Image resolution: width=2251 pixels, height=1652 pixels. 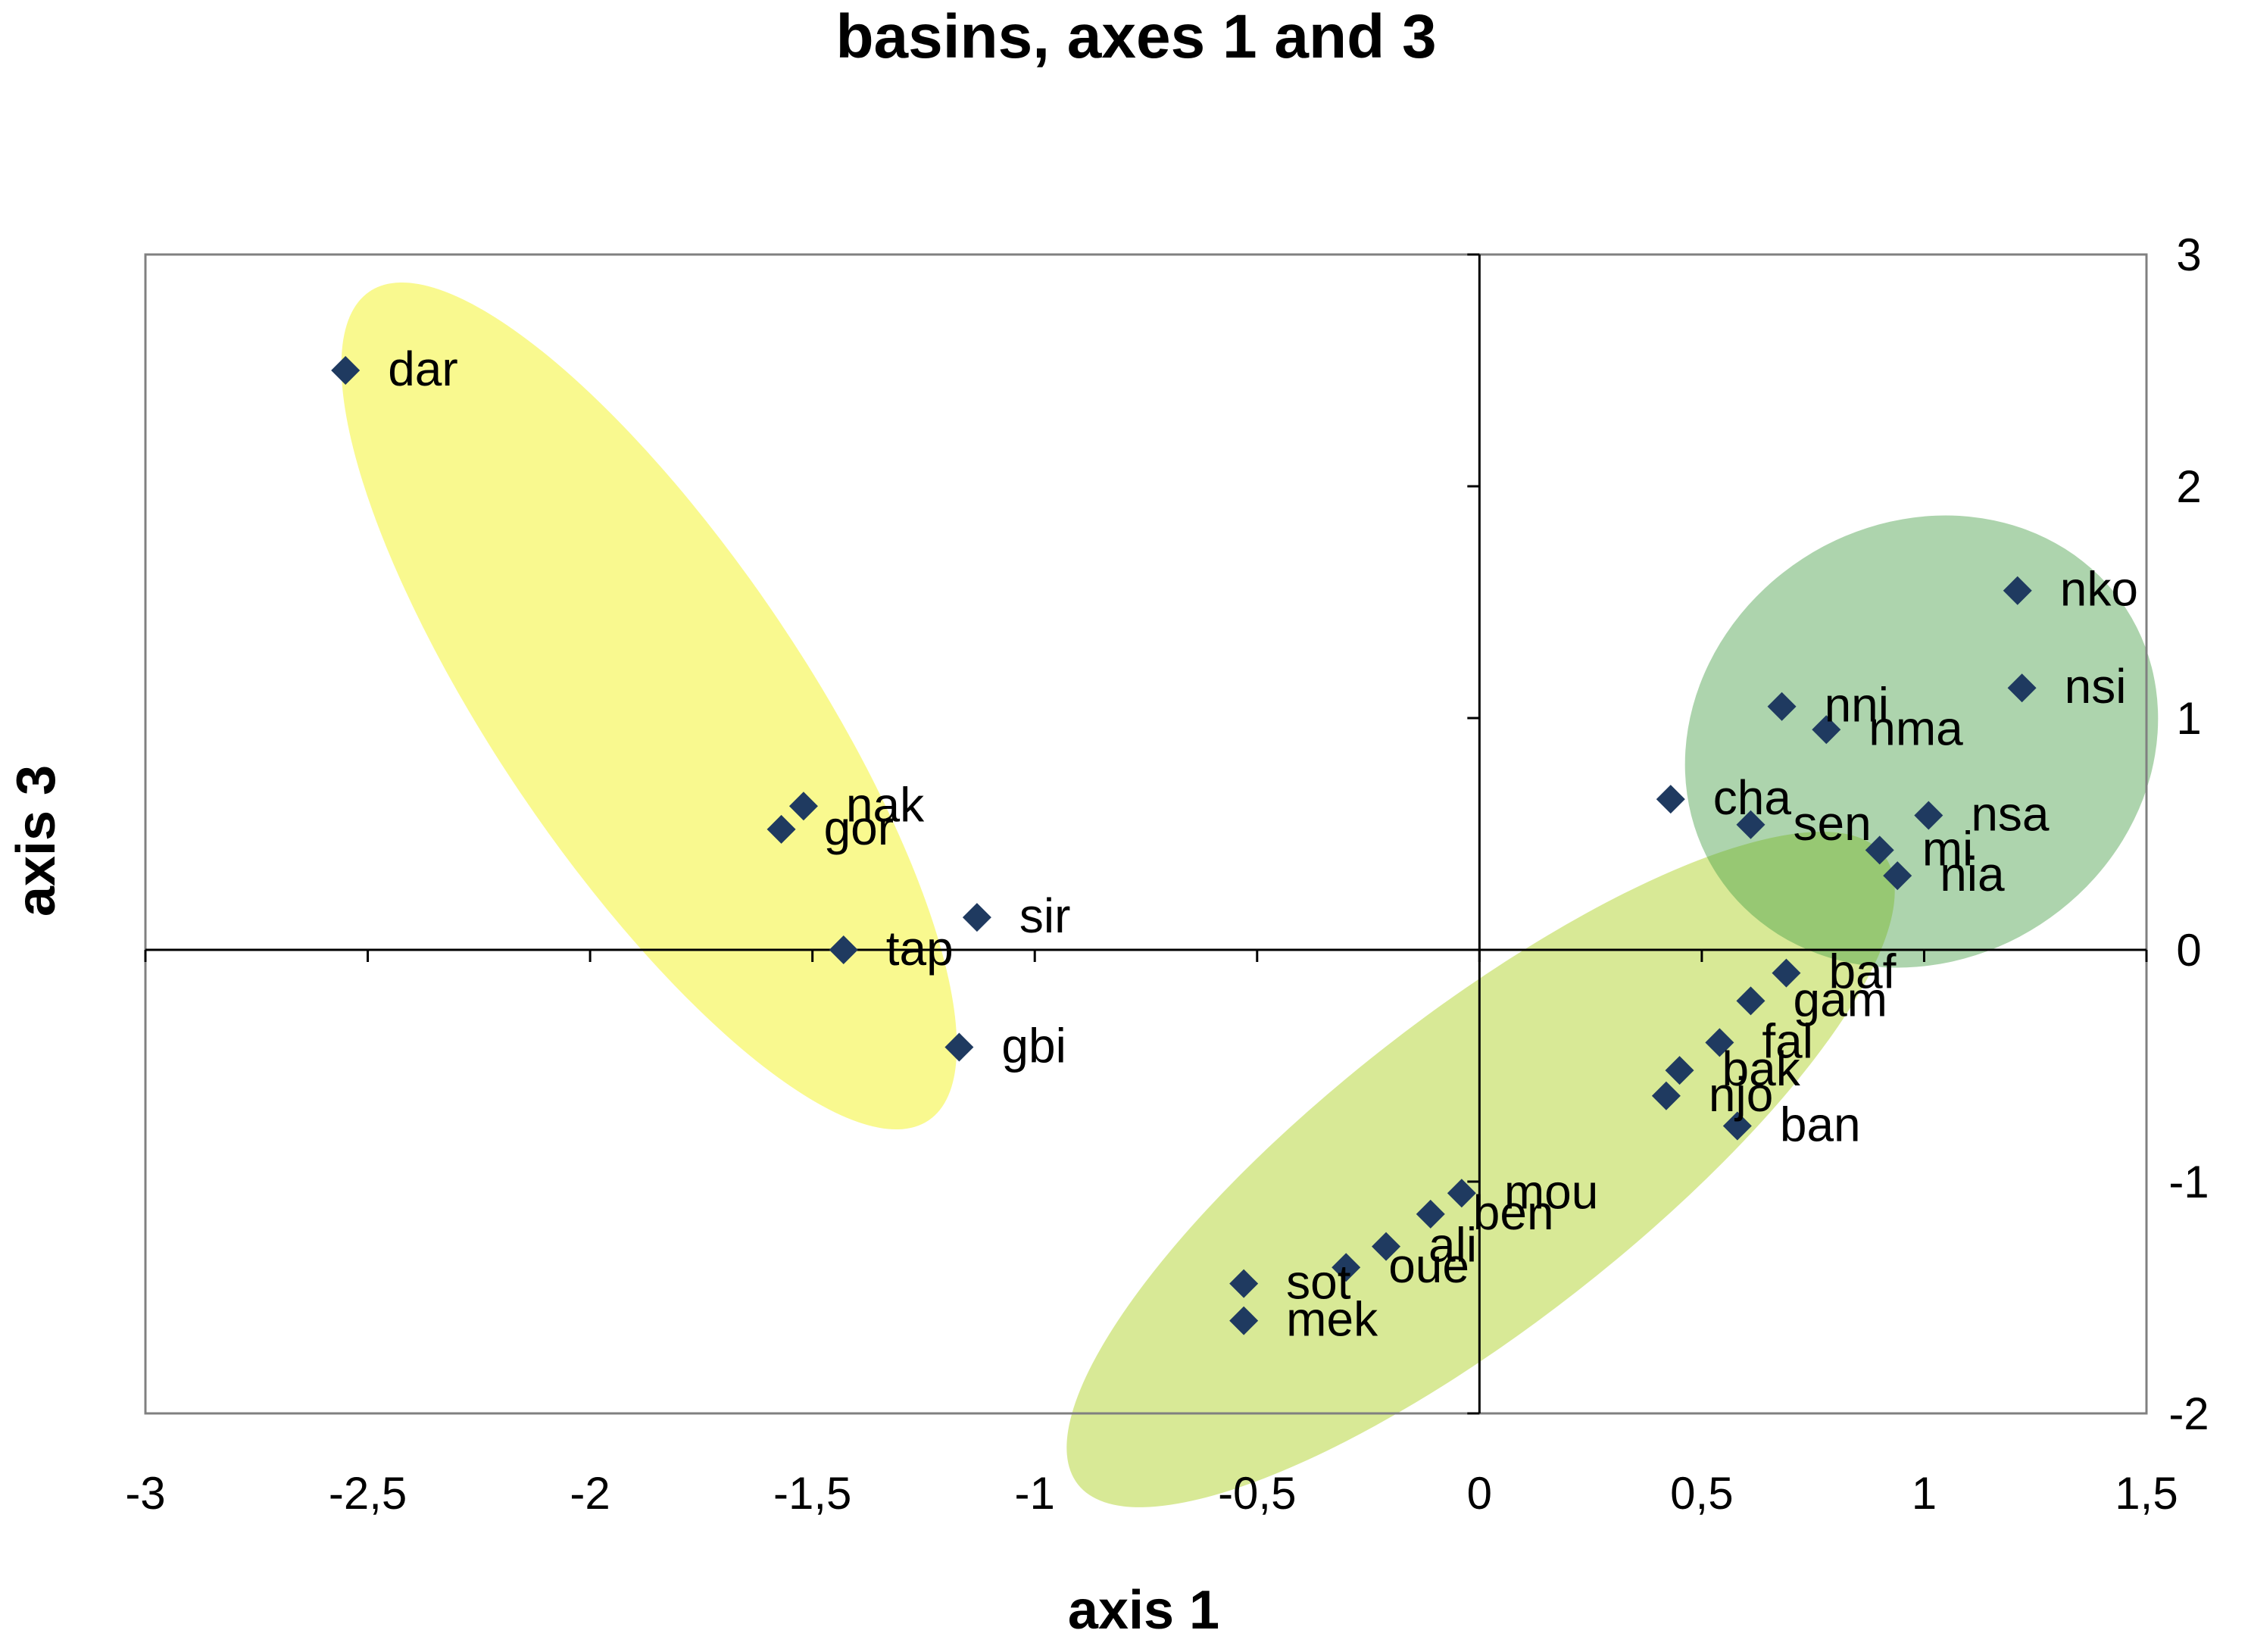 I want to click on point-gbi, so click(x=959, y=1047).